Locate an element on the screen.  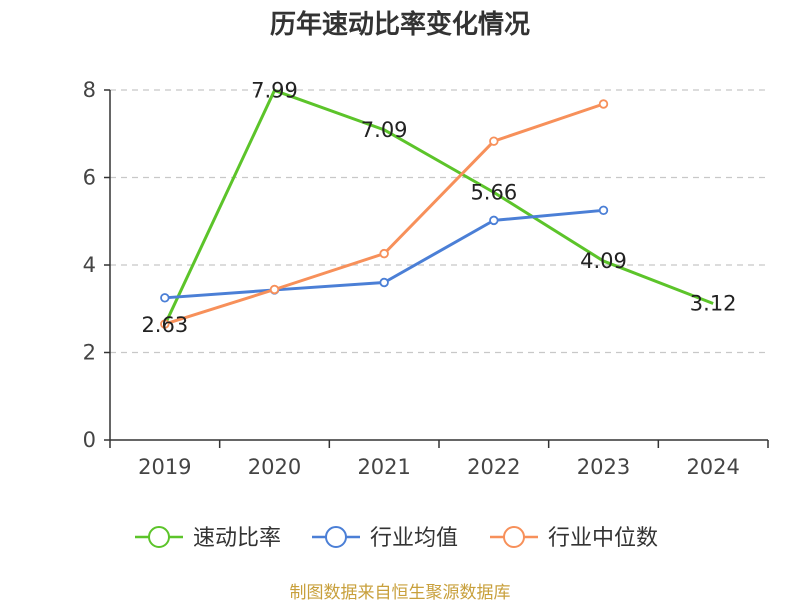
data-label: 5.66 is located at coordinates (493, 192).